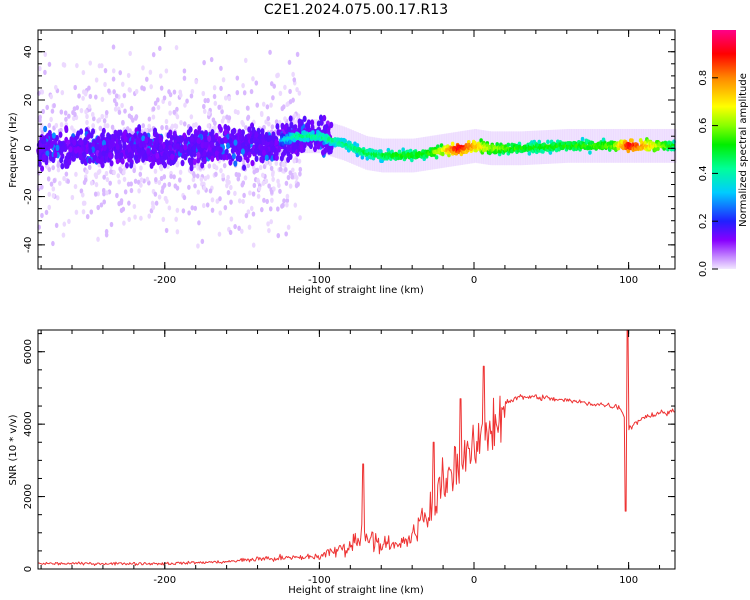  I want to click on spectrogram-xlabel: Height of straight line (km), so click(356, 290).